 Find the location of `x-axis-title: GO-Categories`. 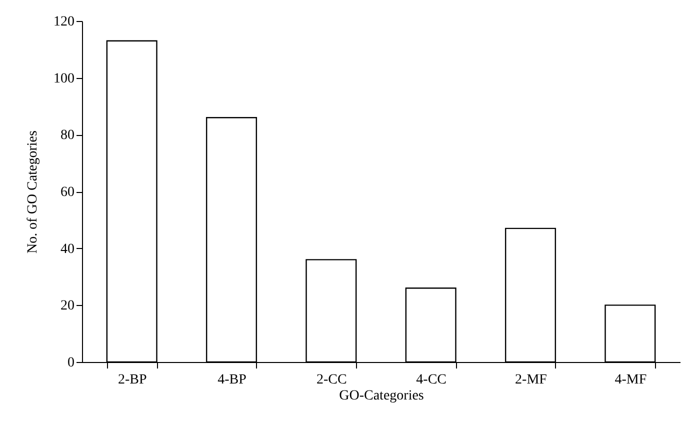

x-axis-title: GO-Categories is located at coordinates (381, 396).